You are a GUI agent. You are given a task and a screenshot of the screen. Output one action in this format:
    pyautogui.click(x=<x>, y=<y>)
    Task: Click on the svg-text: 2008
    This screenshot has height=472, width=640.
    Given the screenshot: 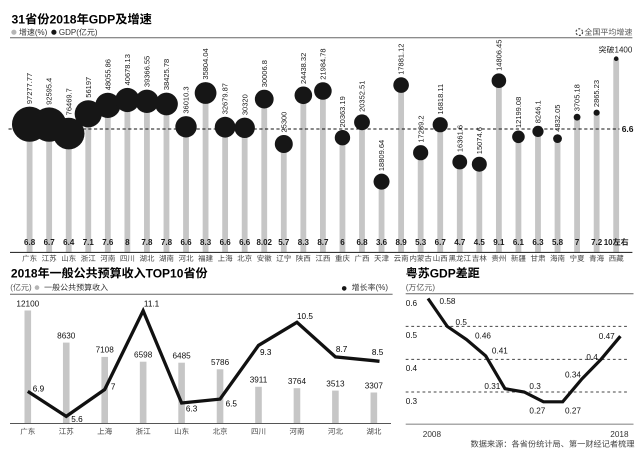 What is the action you would take?
    pyautogui.click(x=432, y=434)
    